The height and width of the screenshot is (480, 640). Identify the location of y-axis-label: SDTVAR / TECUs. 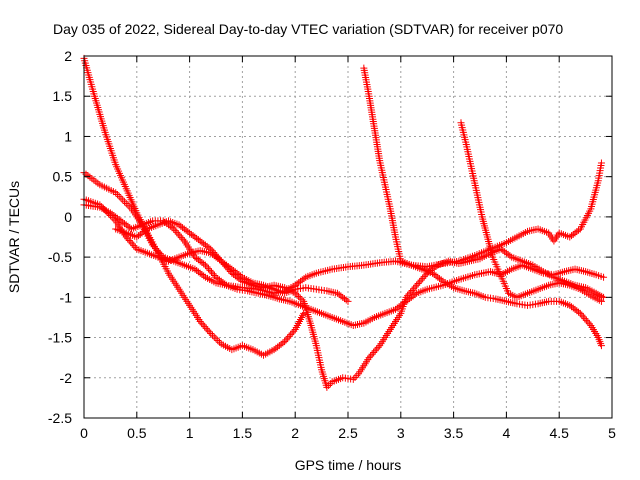
(14, 237).